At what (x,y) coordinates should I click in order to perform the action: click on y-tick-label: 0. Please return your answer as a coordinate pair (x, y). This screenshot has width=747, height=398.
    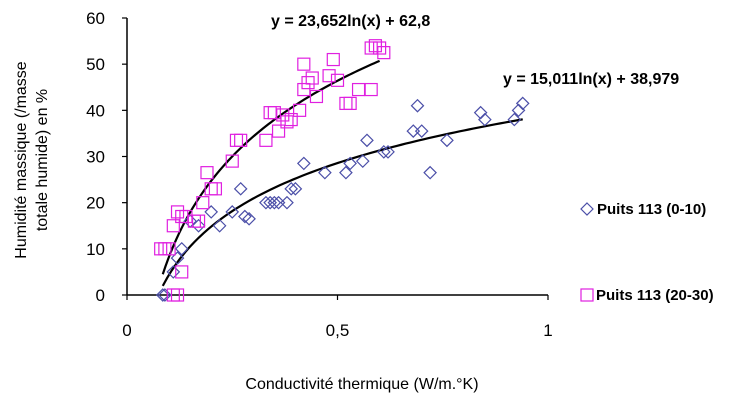
    Looking at the image, I should click on (100, 295).